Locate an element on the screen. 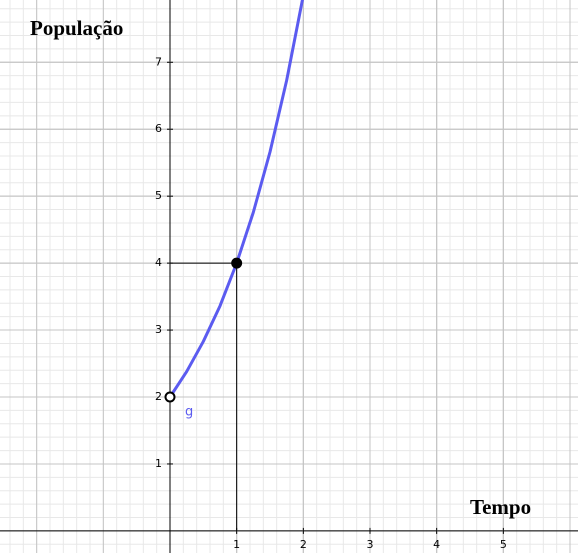 The image size is (578, 553). x-tick-label: 3 is located at coordinates (370, 544).